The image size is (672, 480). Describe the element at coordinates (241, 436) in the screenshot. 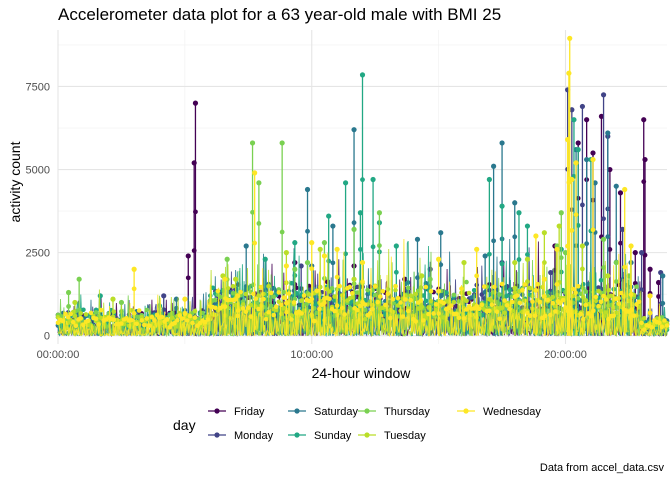

I see `legend-item-monday: Monday` at that location.